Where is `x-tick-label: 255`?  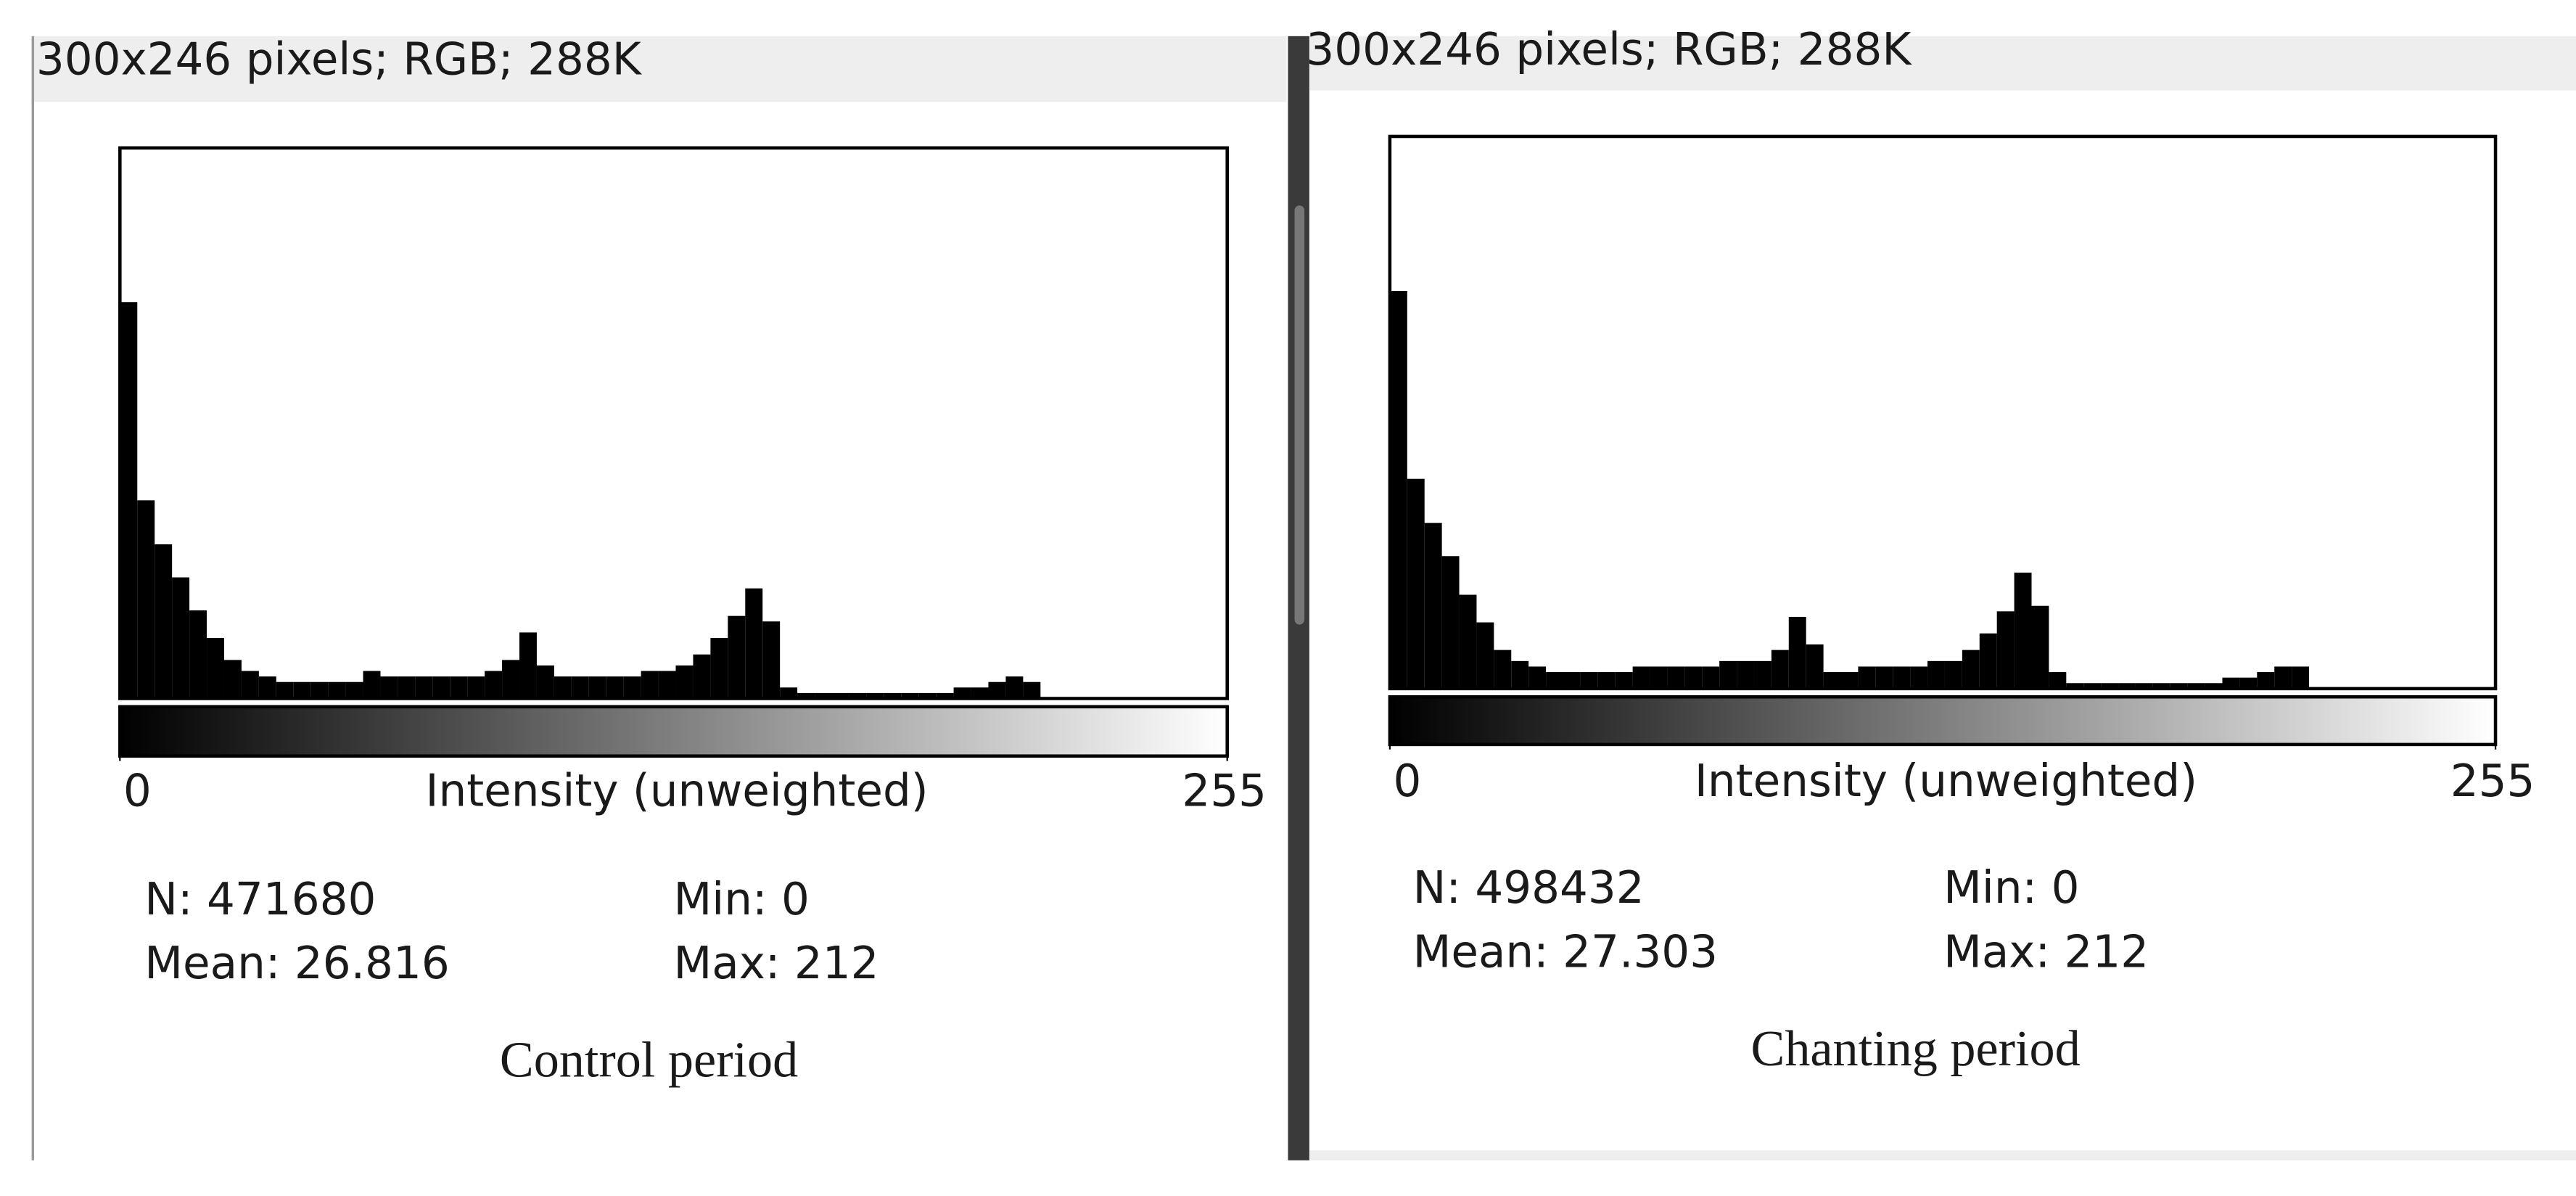 x-tick-label: 255 is located at coordinates (2493, 781).